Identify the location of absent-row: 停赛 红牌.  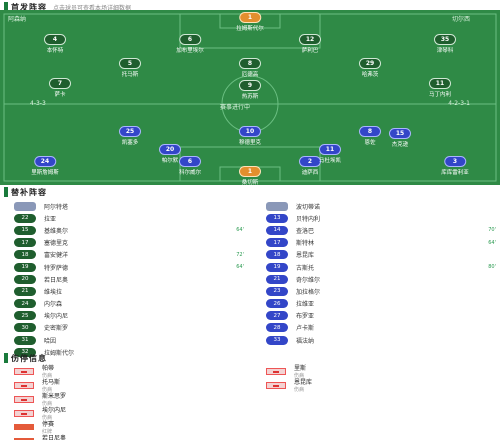
(134, 427).